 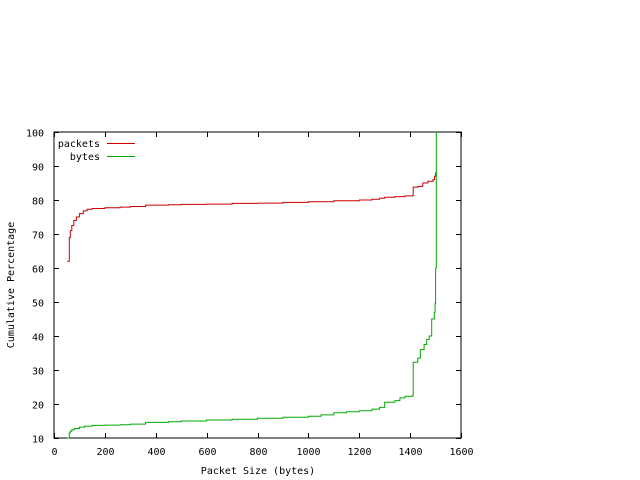 What do you see at coordinates (38, 440) in the screenshot?
I see `y-tick-label: 10` at bounding box center [38, 440].